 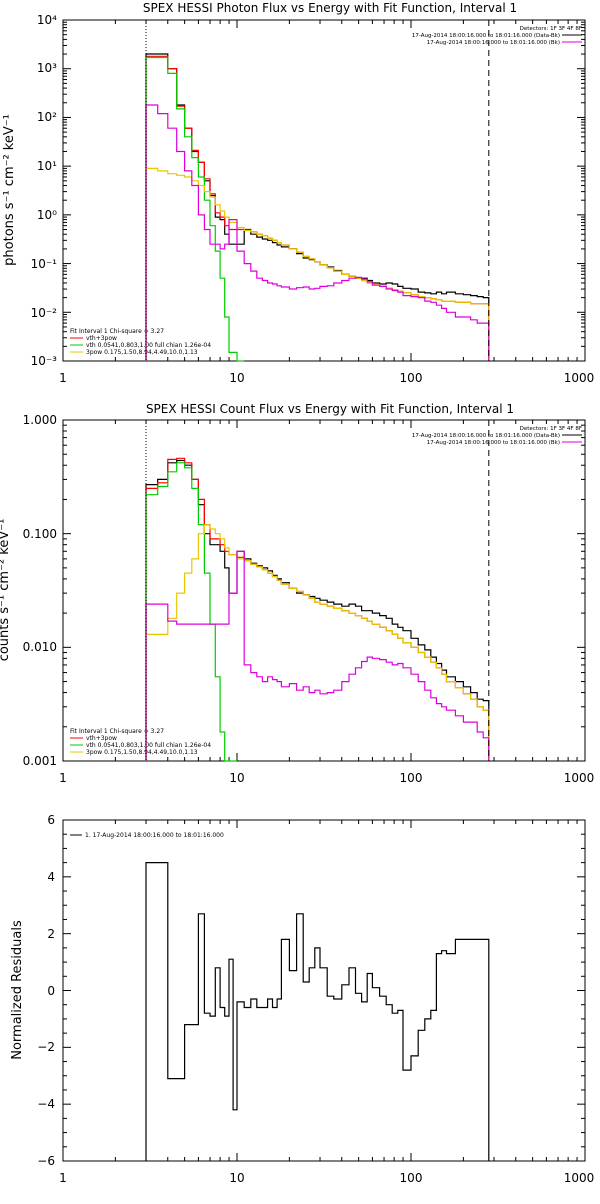 What do you see at coordinates (47, 166) in the screenshot?
I see `ytick: 10¹` at bounding box center [47, 166].